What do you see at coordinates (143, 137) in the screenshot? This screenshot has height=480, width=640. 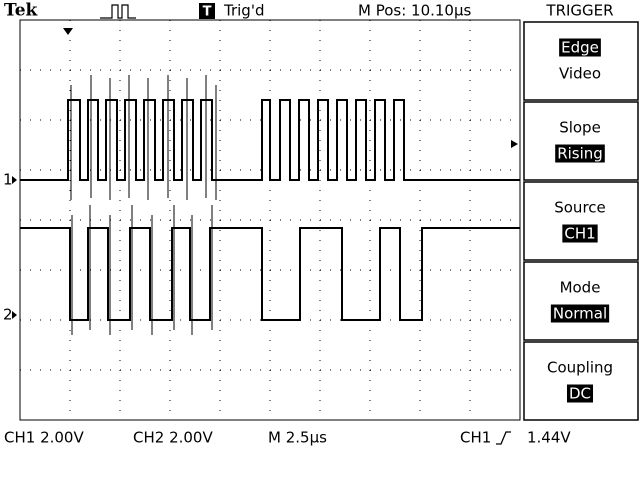 I see `ch1-ringing` at bounding box center [143, 137].